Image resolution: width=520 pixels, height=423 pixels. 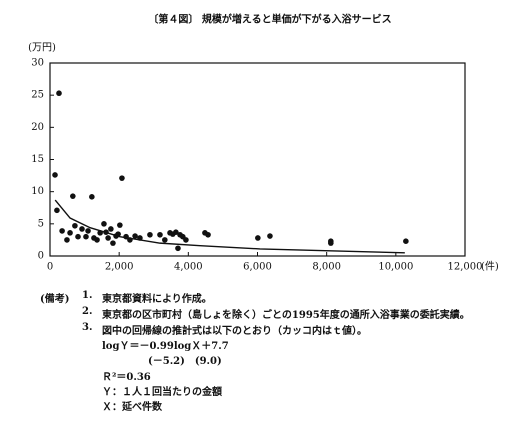 I want to click on y-tick-label: 20, so click(x=37, y=127).